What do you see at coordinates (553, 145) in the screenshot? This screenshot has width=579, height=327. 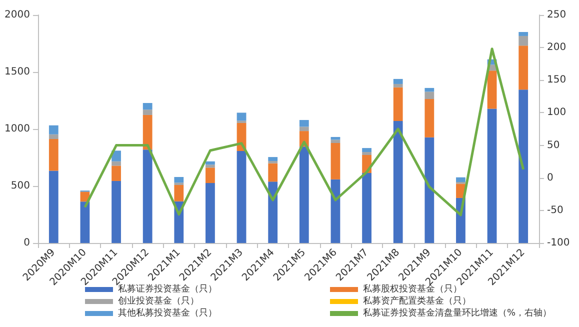 I see `y2-tick-label: 50` at bounding box center [553, 145].